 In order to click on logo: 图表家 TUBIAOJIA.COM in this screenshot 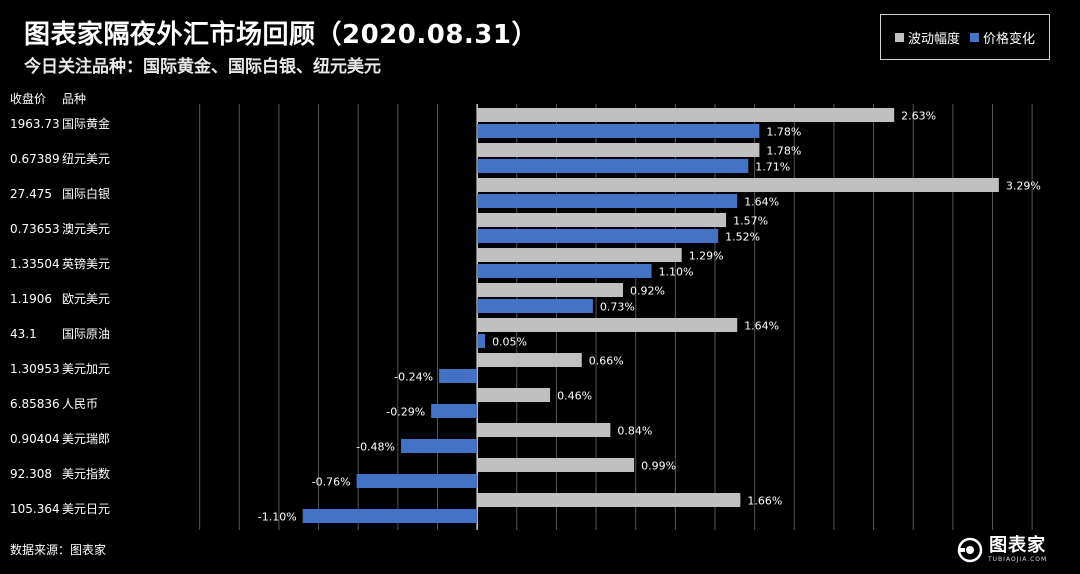, I will do `click(1002, 550)`.